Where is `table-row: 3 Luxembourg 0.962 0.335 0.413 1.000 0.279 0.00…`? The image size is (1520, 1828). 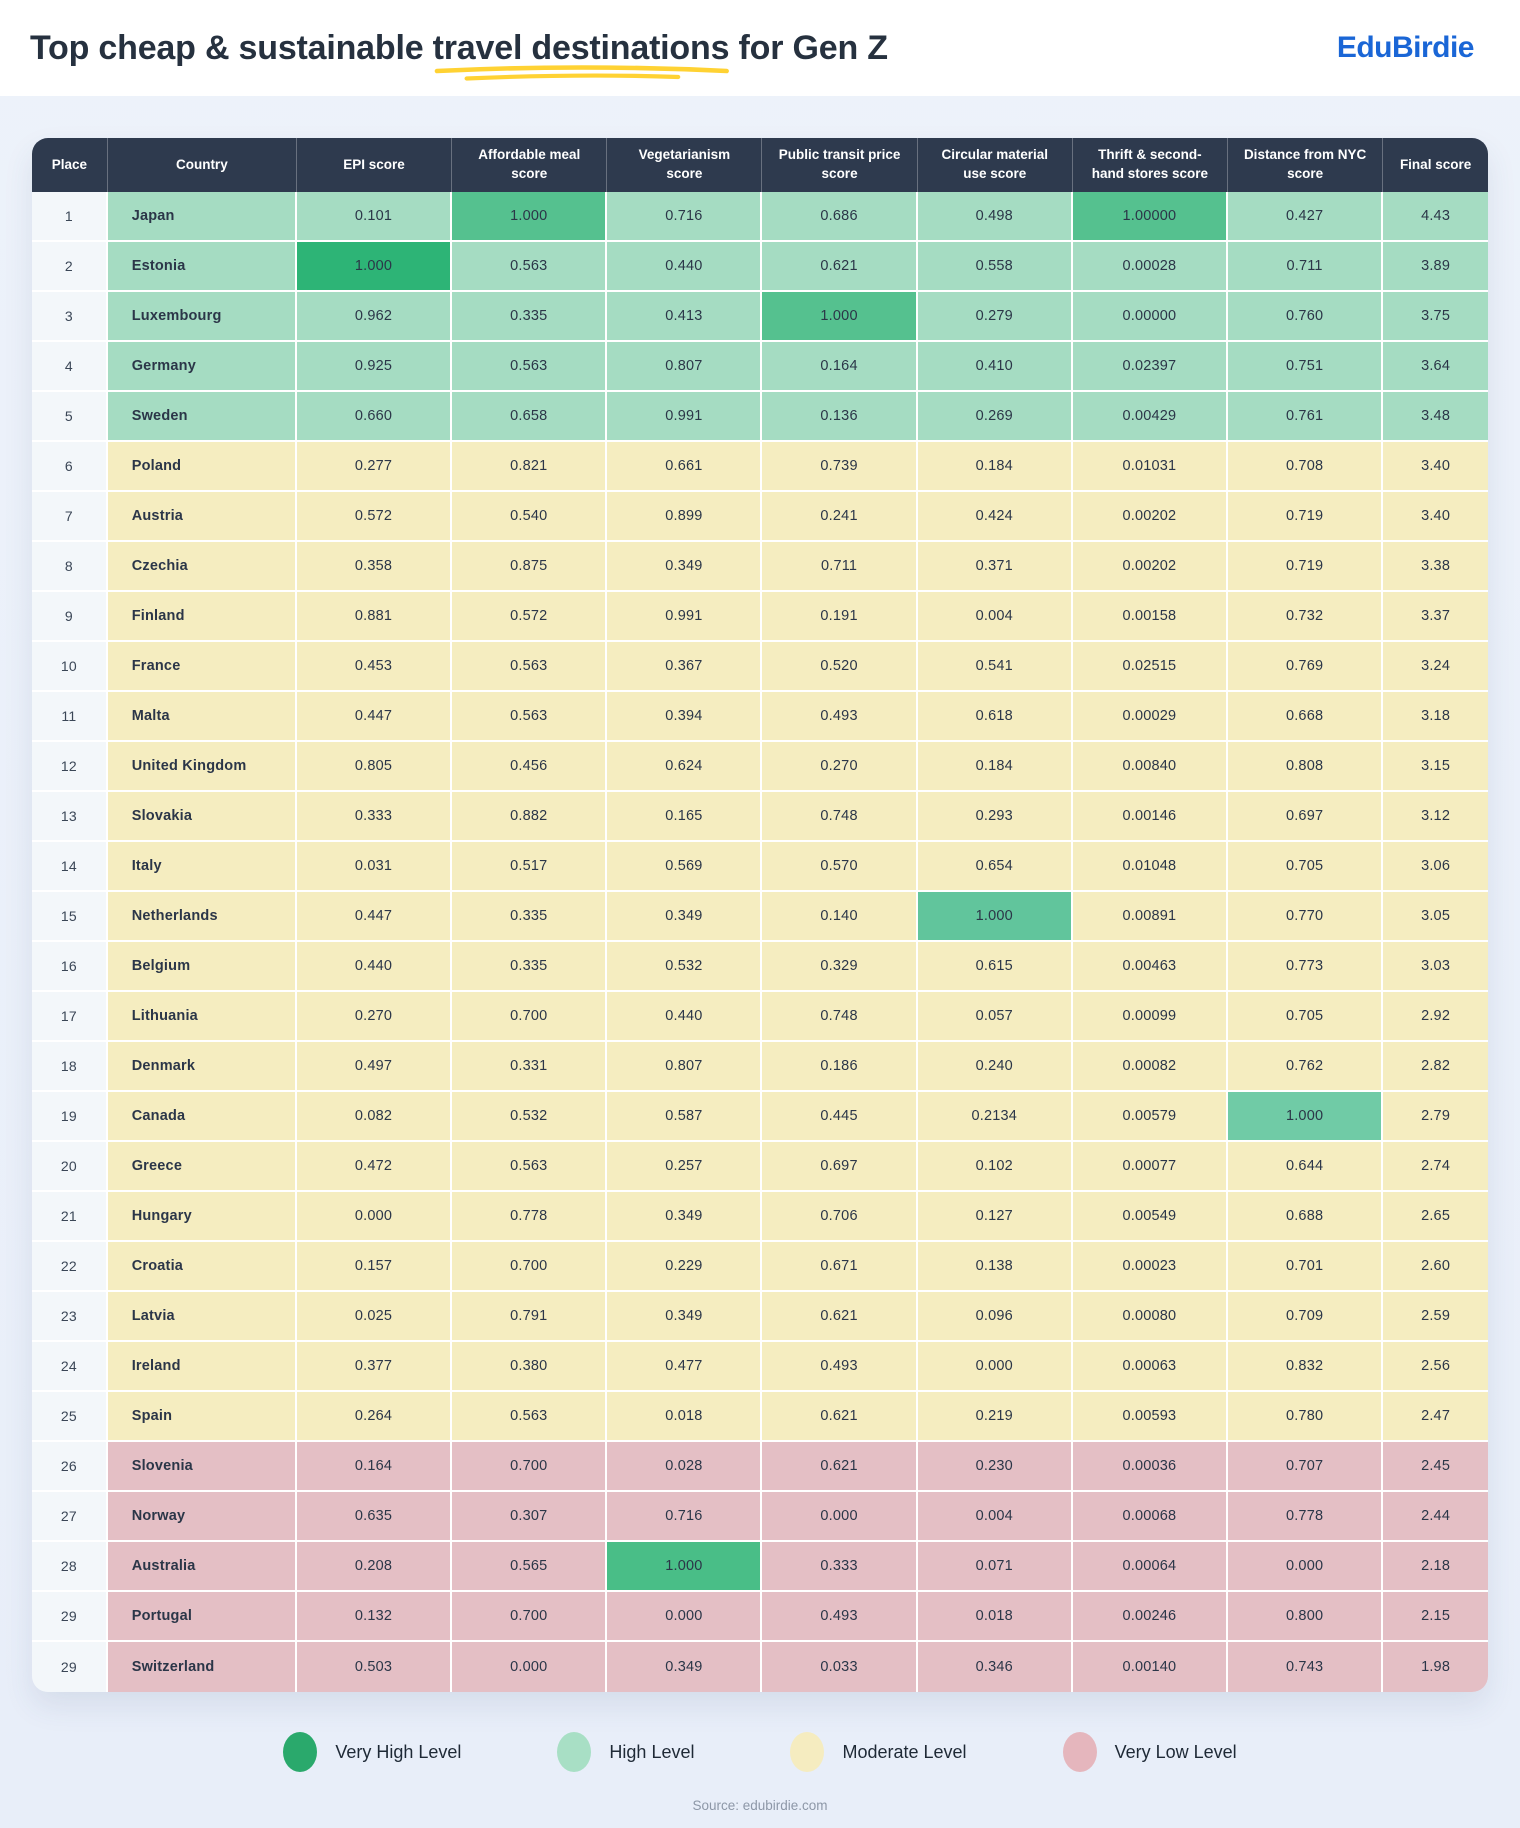 table-row: 3 Luxembourg 0.962 0.335 0.413 1.000 0.279 0.00… is located at coordinates (760, 317).